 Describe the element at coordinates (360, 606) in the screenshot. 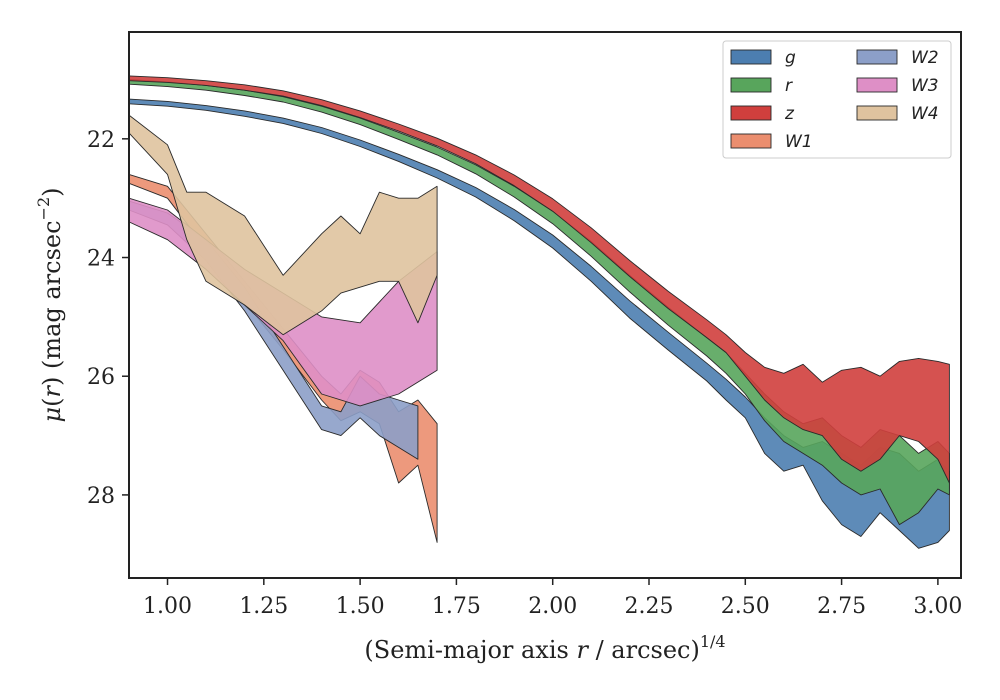

I see `x-tick-label: 1.50` at that location.